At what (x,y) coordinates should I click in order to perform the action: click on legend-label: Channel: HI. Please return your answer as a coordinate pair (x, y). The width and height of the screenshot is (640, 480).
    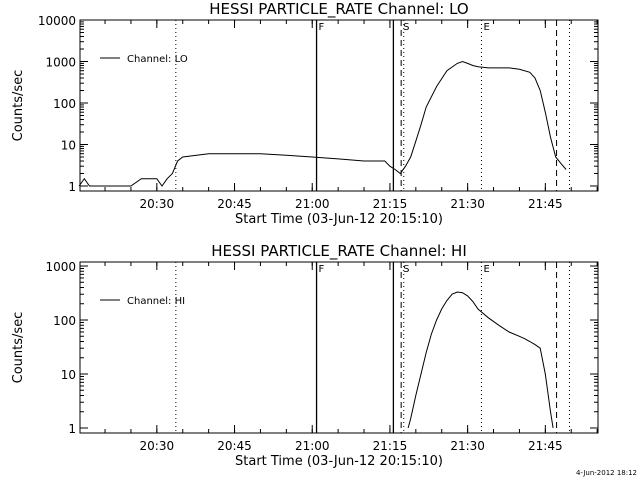
    Looking at the image, I should click on (156, 301).